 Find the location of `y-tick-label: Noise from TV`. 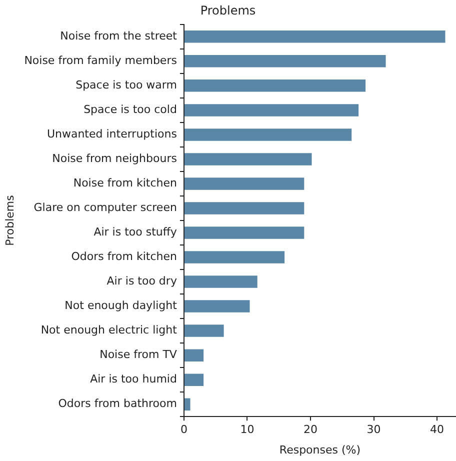

y-tick-label: Noise from TV is located at coordinates (139, 355).